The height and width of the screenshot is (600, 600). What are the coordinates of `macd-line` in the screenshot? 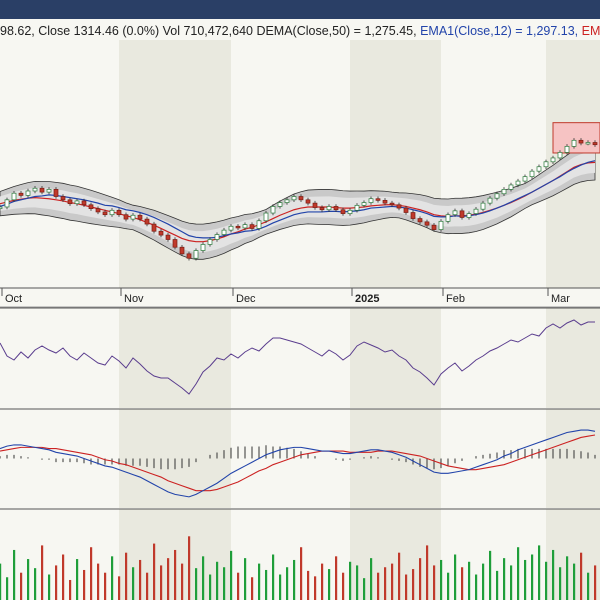 It's located at (298, 463).